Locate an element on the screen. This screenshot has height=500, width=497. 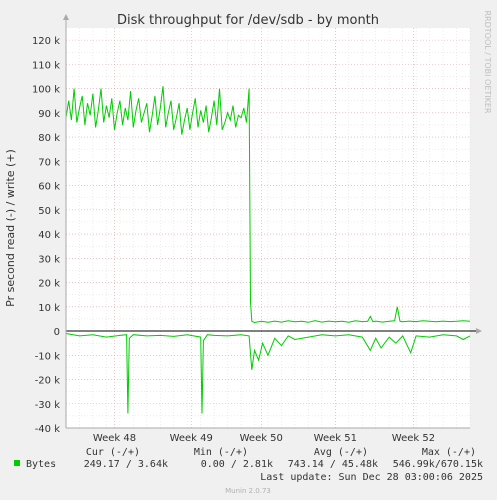
y-tick-label: -20 k is located at coordinates (48, 381).